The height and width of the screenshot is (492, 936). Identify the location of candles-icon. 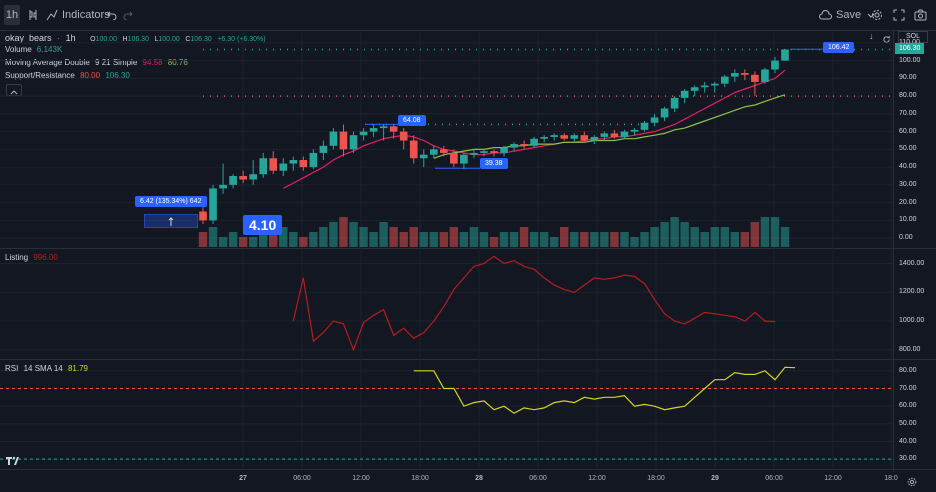
(33, 15).